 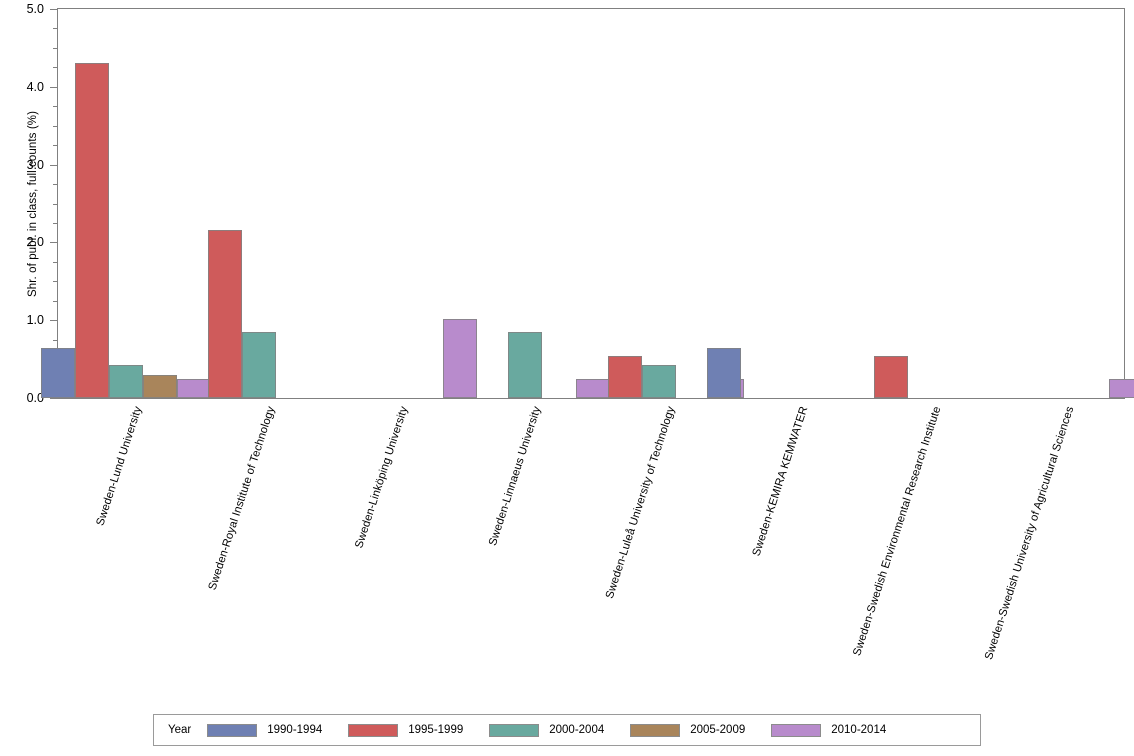 I want to click on legend-label: 2005-2009, so click(x=718, y=730).